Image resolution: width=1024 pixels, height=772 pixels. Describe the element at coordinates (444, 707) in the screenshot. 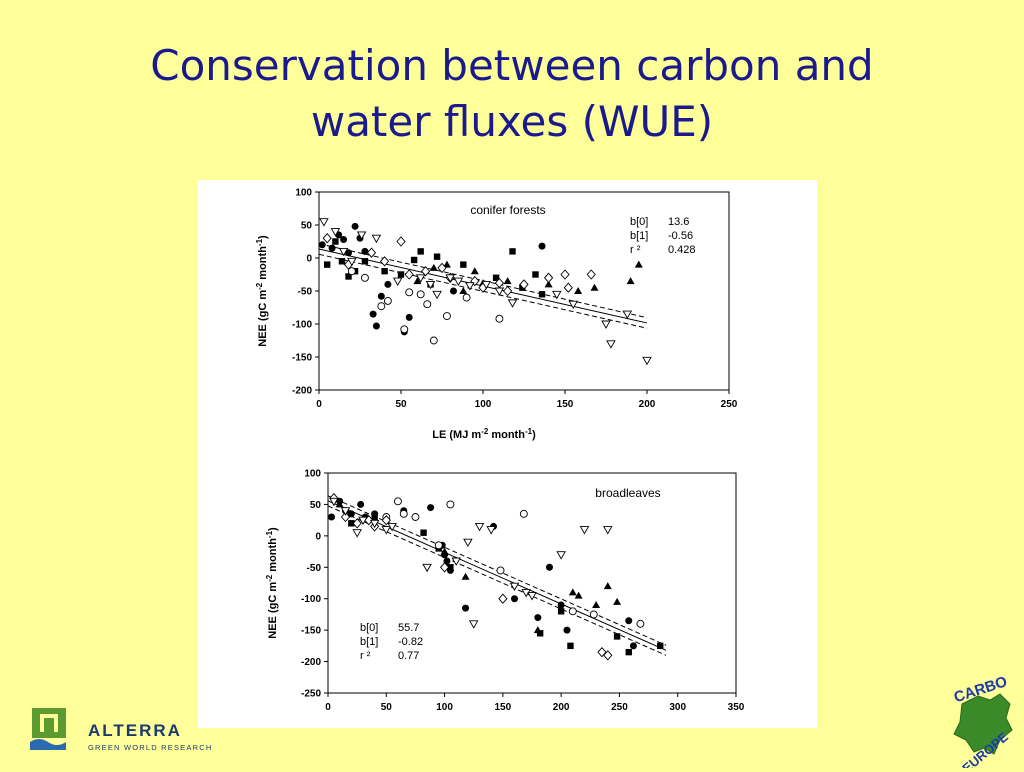

I see `x-tick-label: 100` at that location.